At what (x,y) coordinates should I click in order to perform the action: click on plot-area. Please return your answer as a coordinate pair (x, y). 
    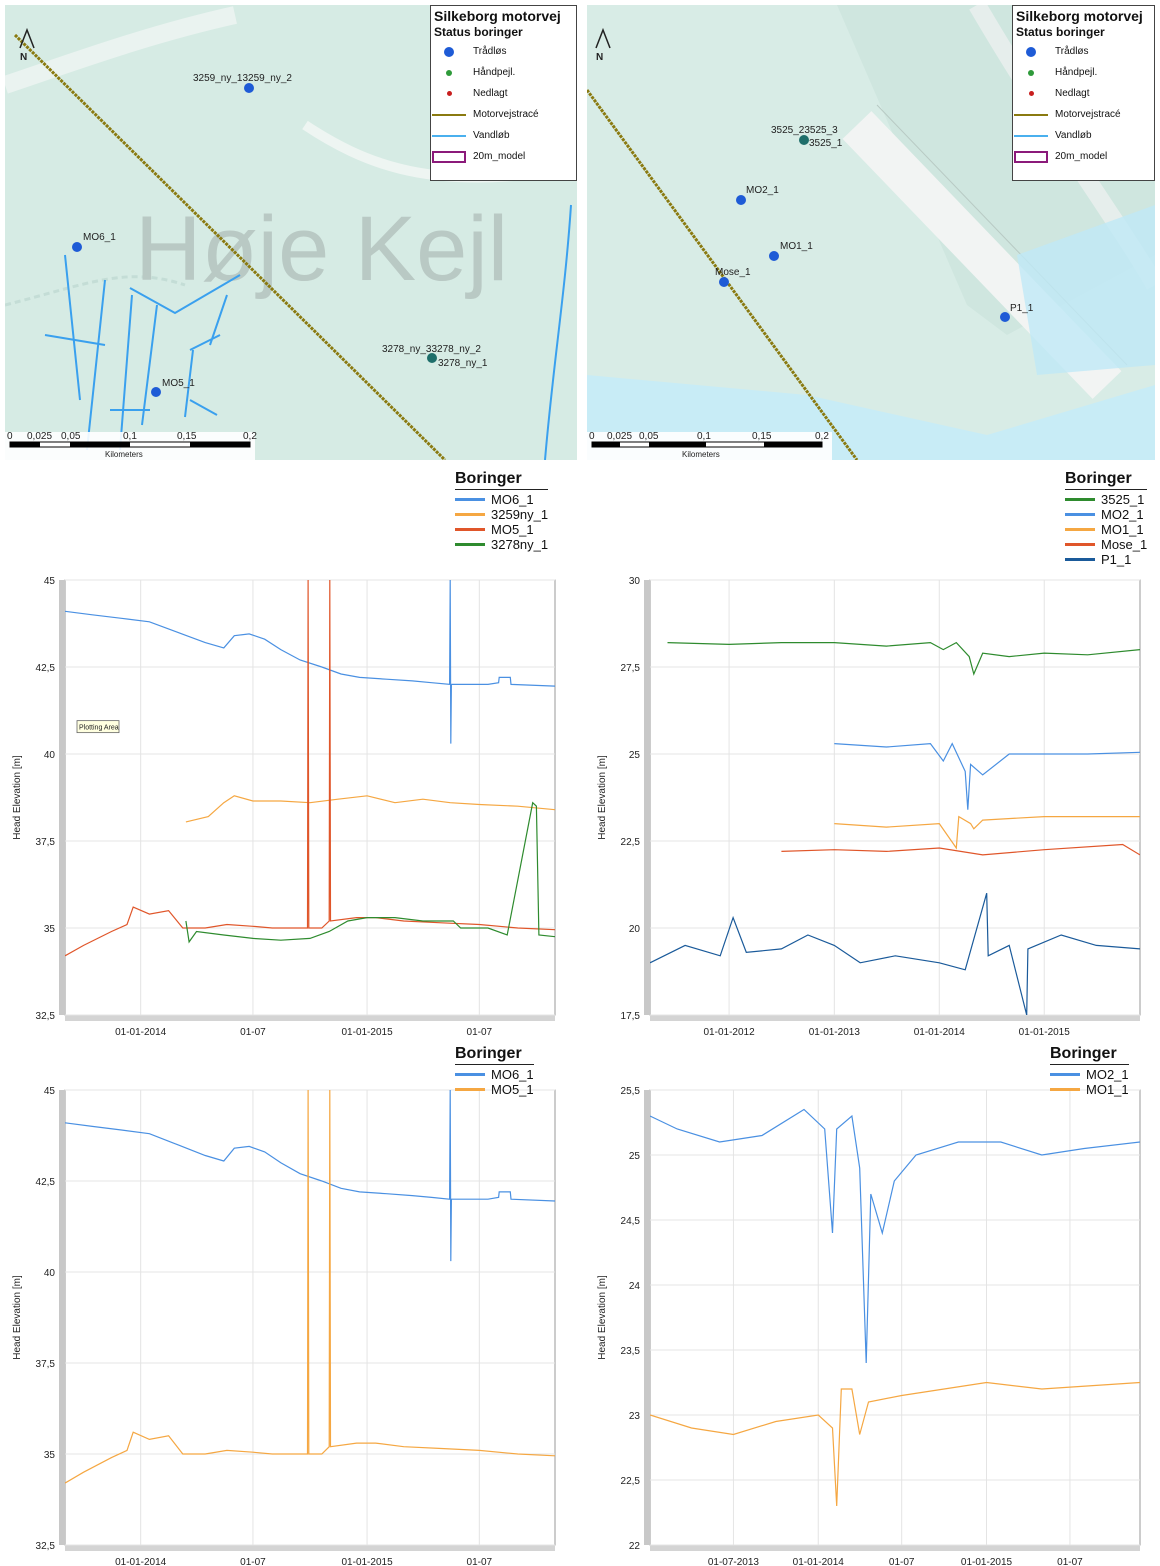
    Looking at the image, I should click on (895, 1317).